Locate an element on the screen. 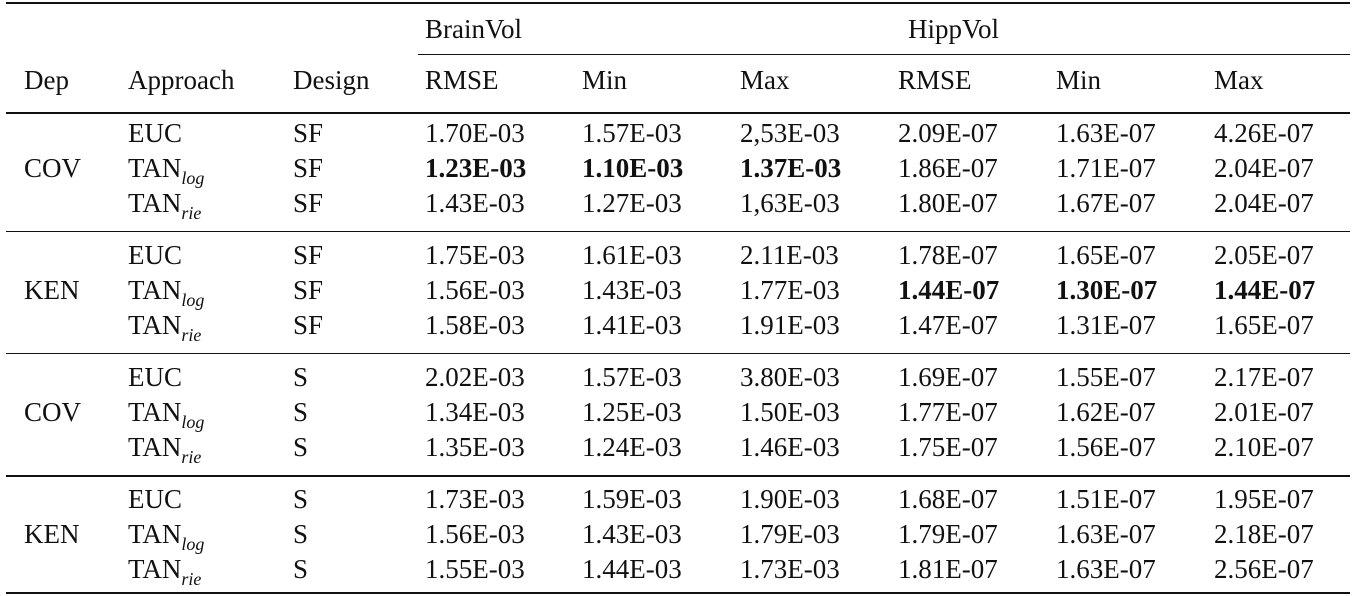  brainvol-rmse-cell: 1.58E-03 is located at coordinates (475, 325).